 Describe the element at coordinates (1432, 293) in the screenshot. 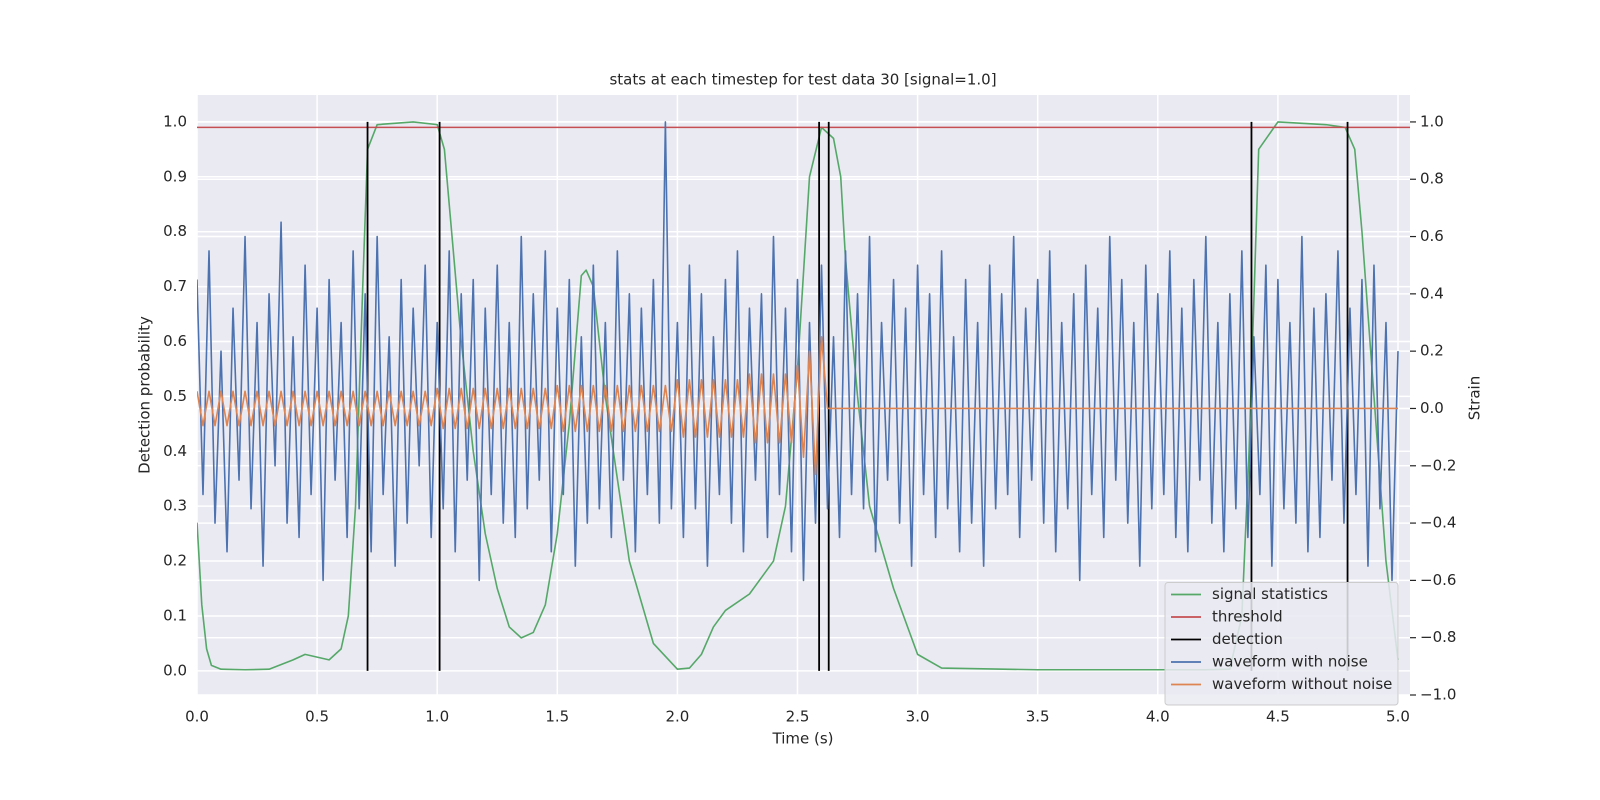

I see `y2-tick-label: 0.4` at that location.